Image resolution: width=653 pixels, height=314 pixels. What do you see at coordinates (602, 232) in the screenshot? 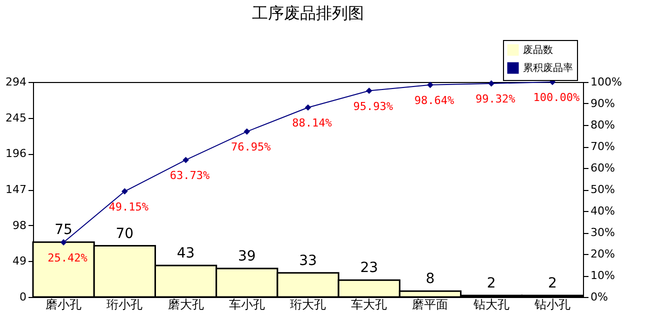
I see `y2-tick-label: 30%` at bounding box center [602, 232].